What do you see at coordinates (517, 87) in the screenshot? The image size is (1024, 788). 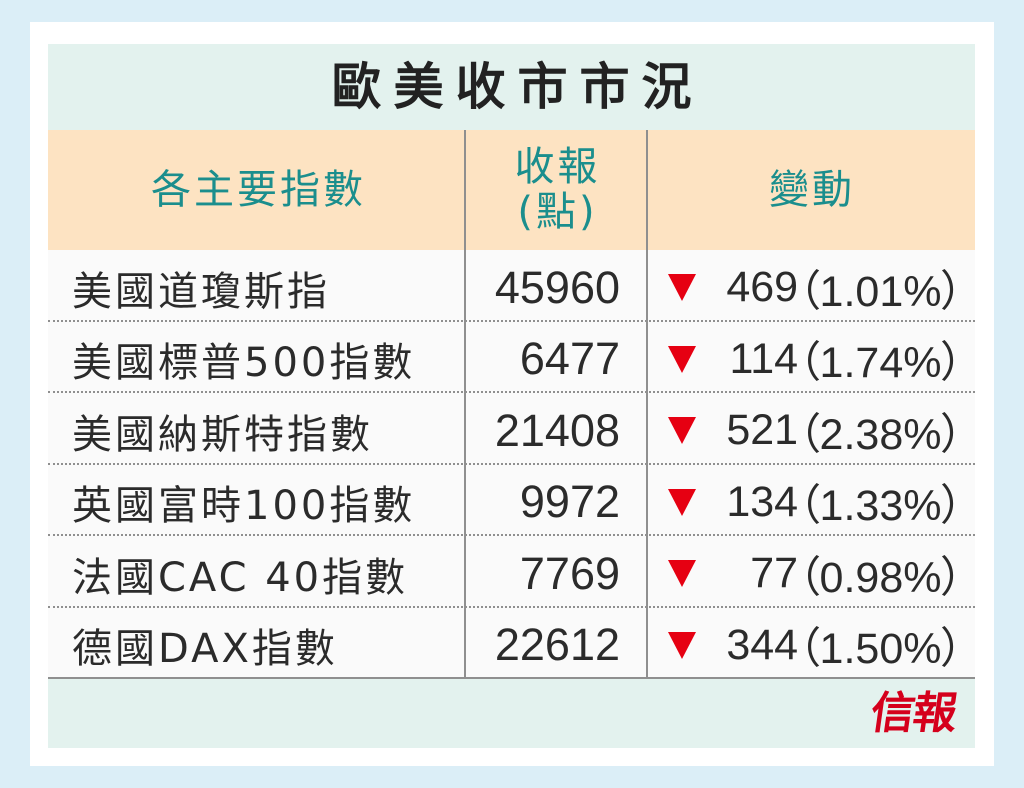 I see `table-title: 歐美收市市況` at bounding box center [517, 87].